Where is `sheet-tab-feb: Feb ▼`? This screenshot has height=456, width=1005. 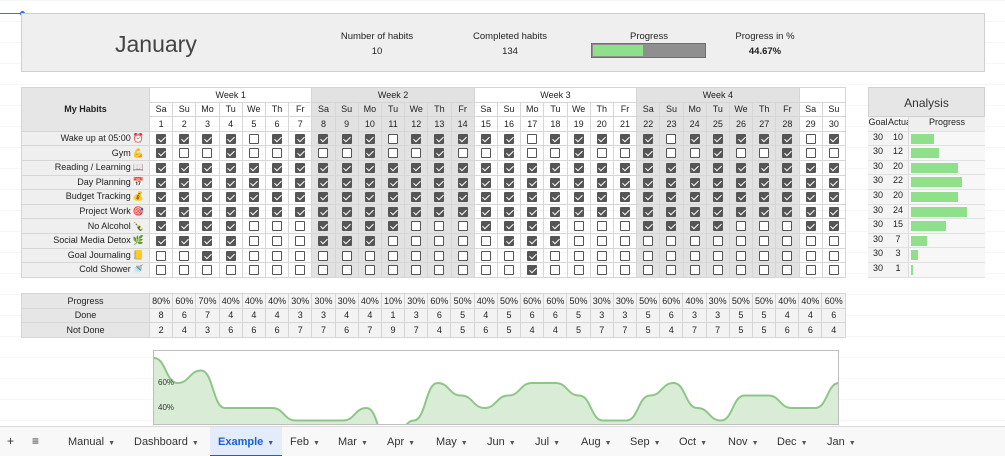 sheet-tab-feb: Feb ▼ is located at coordinates (305, 441).